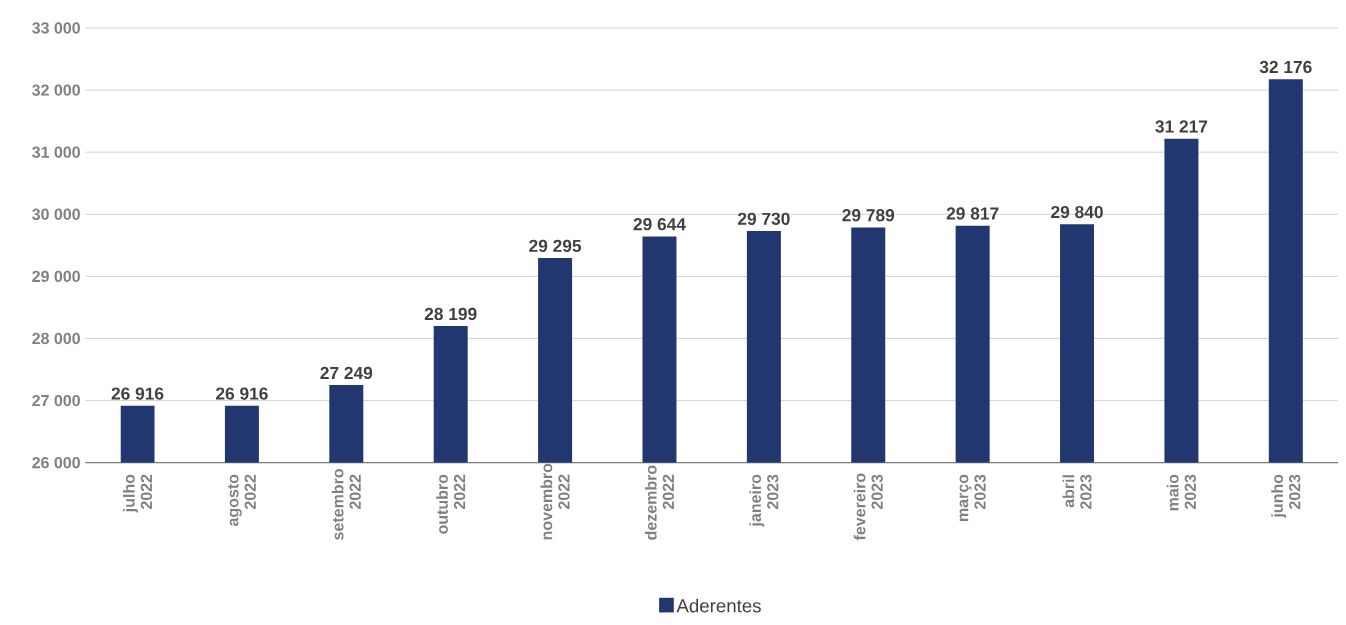  What do you see at coordinates (718, 605) in the screenshot?
I see `legend-label: Aderentes` at bounding box center [718, 605].